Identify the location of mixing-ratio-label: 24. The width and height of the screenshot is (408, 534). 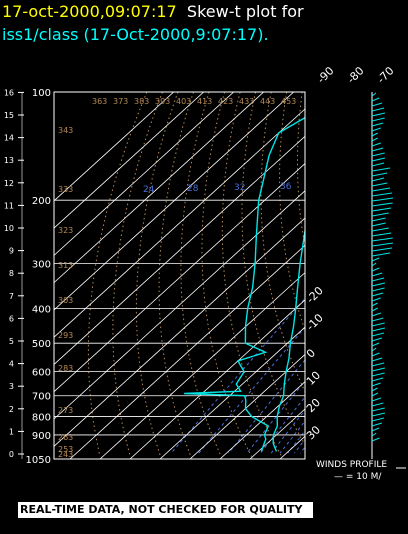
(149, 190).